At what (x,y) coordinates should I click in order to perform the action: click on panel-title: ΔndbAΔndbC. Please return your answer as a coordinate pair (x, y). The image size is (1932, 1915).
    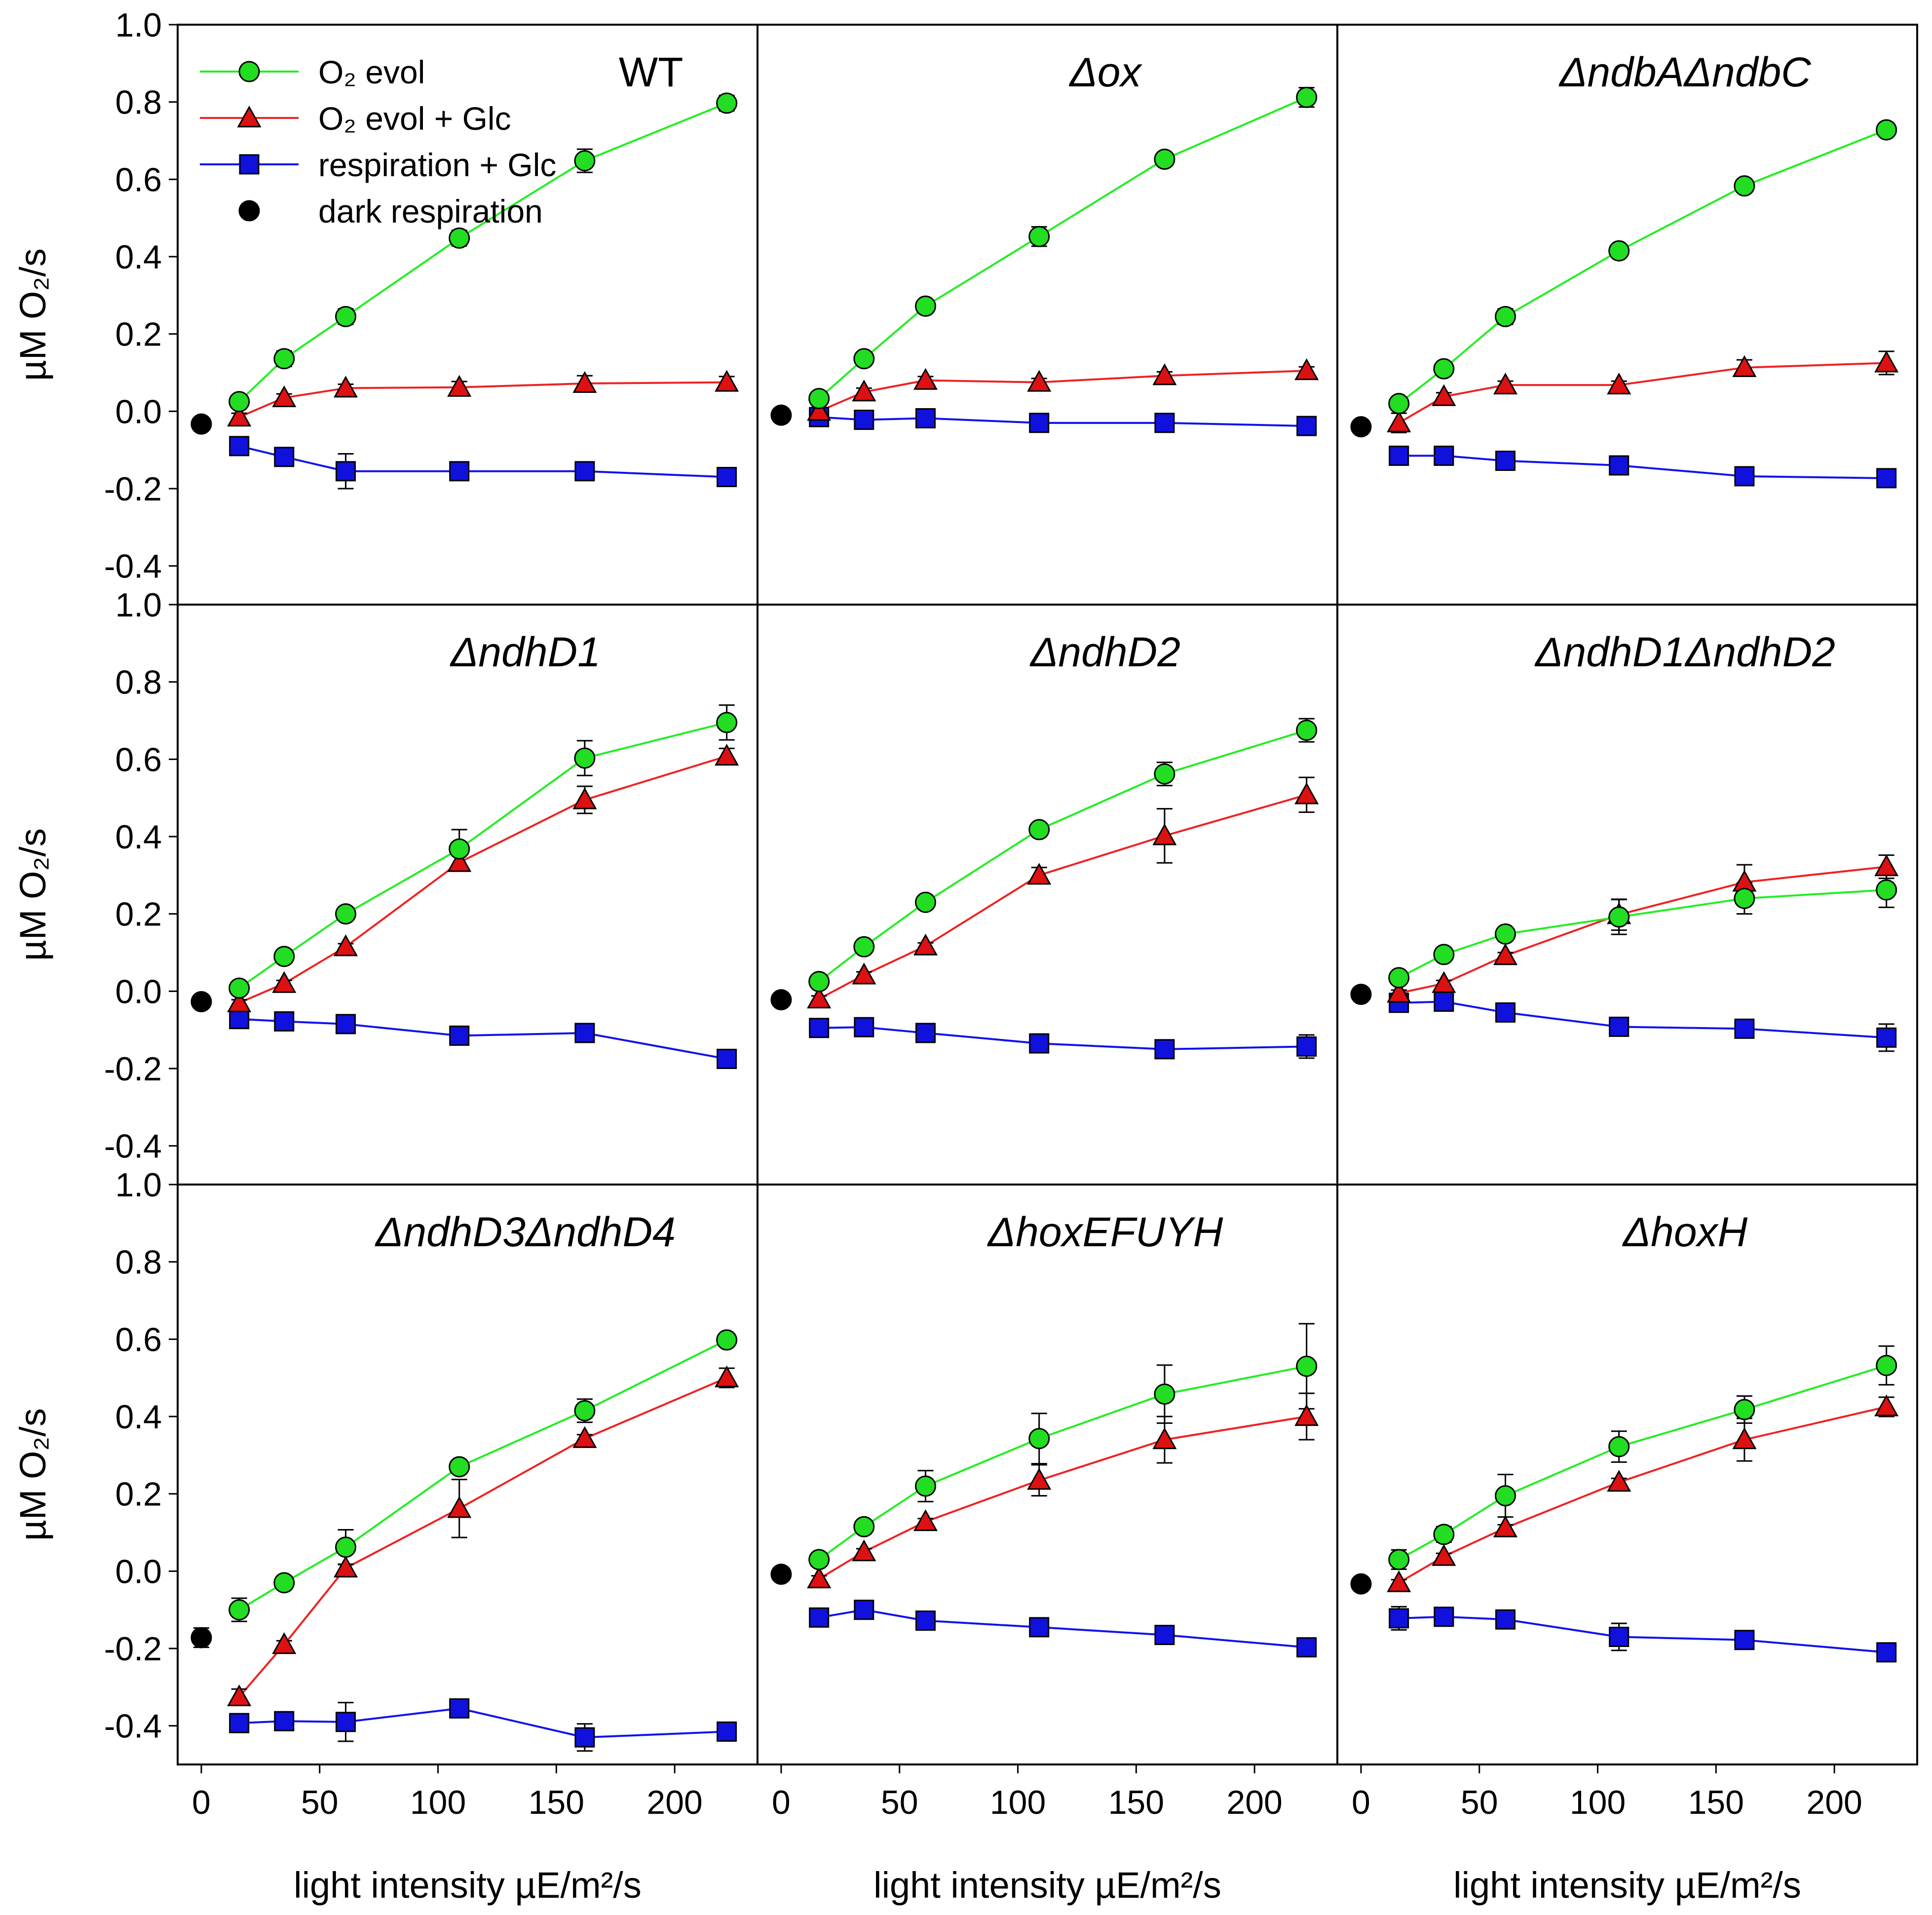
    Looking at the image, I should click on (1685, 72).